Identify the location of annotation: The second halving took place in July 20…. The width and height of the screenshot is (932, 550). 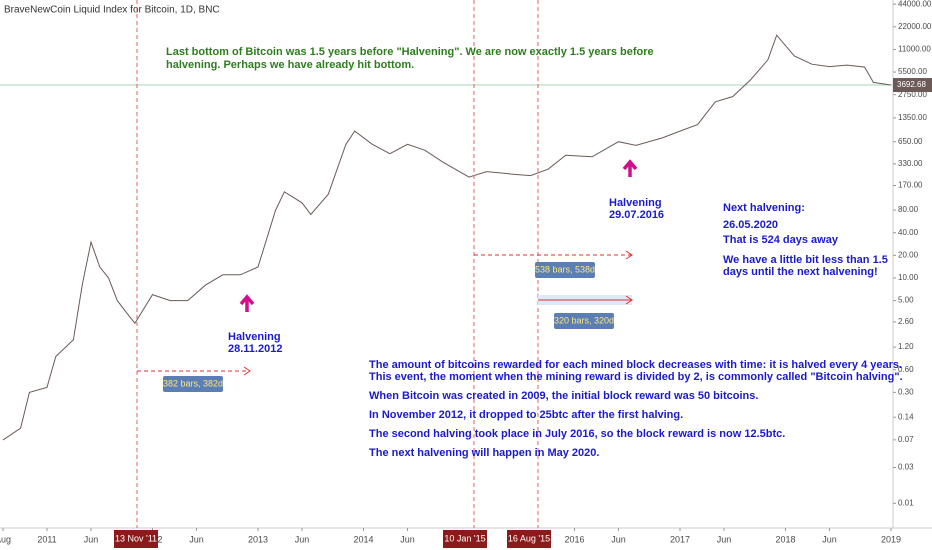
(577, 434).